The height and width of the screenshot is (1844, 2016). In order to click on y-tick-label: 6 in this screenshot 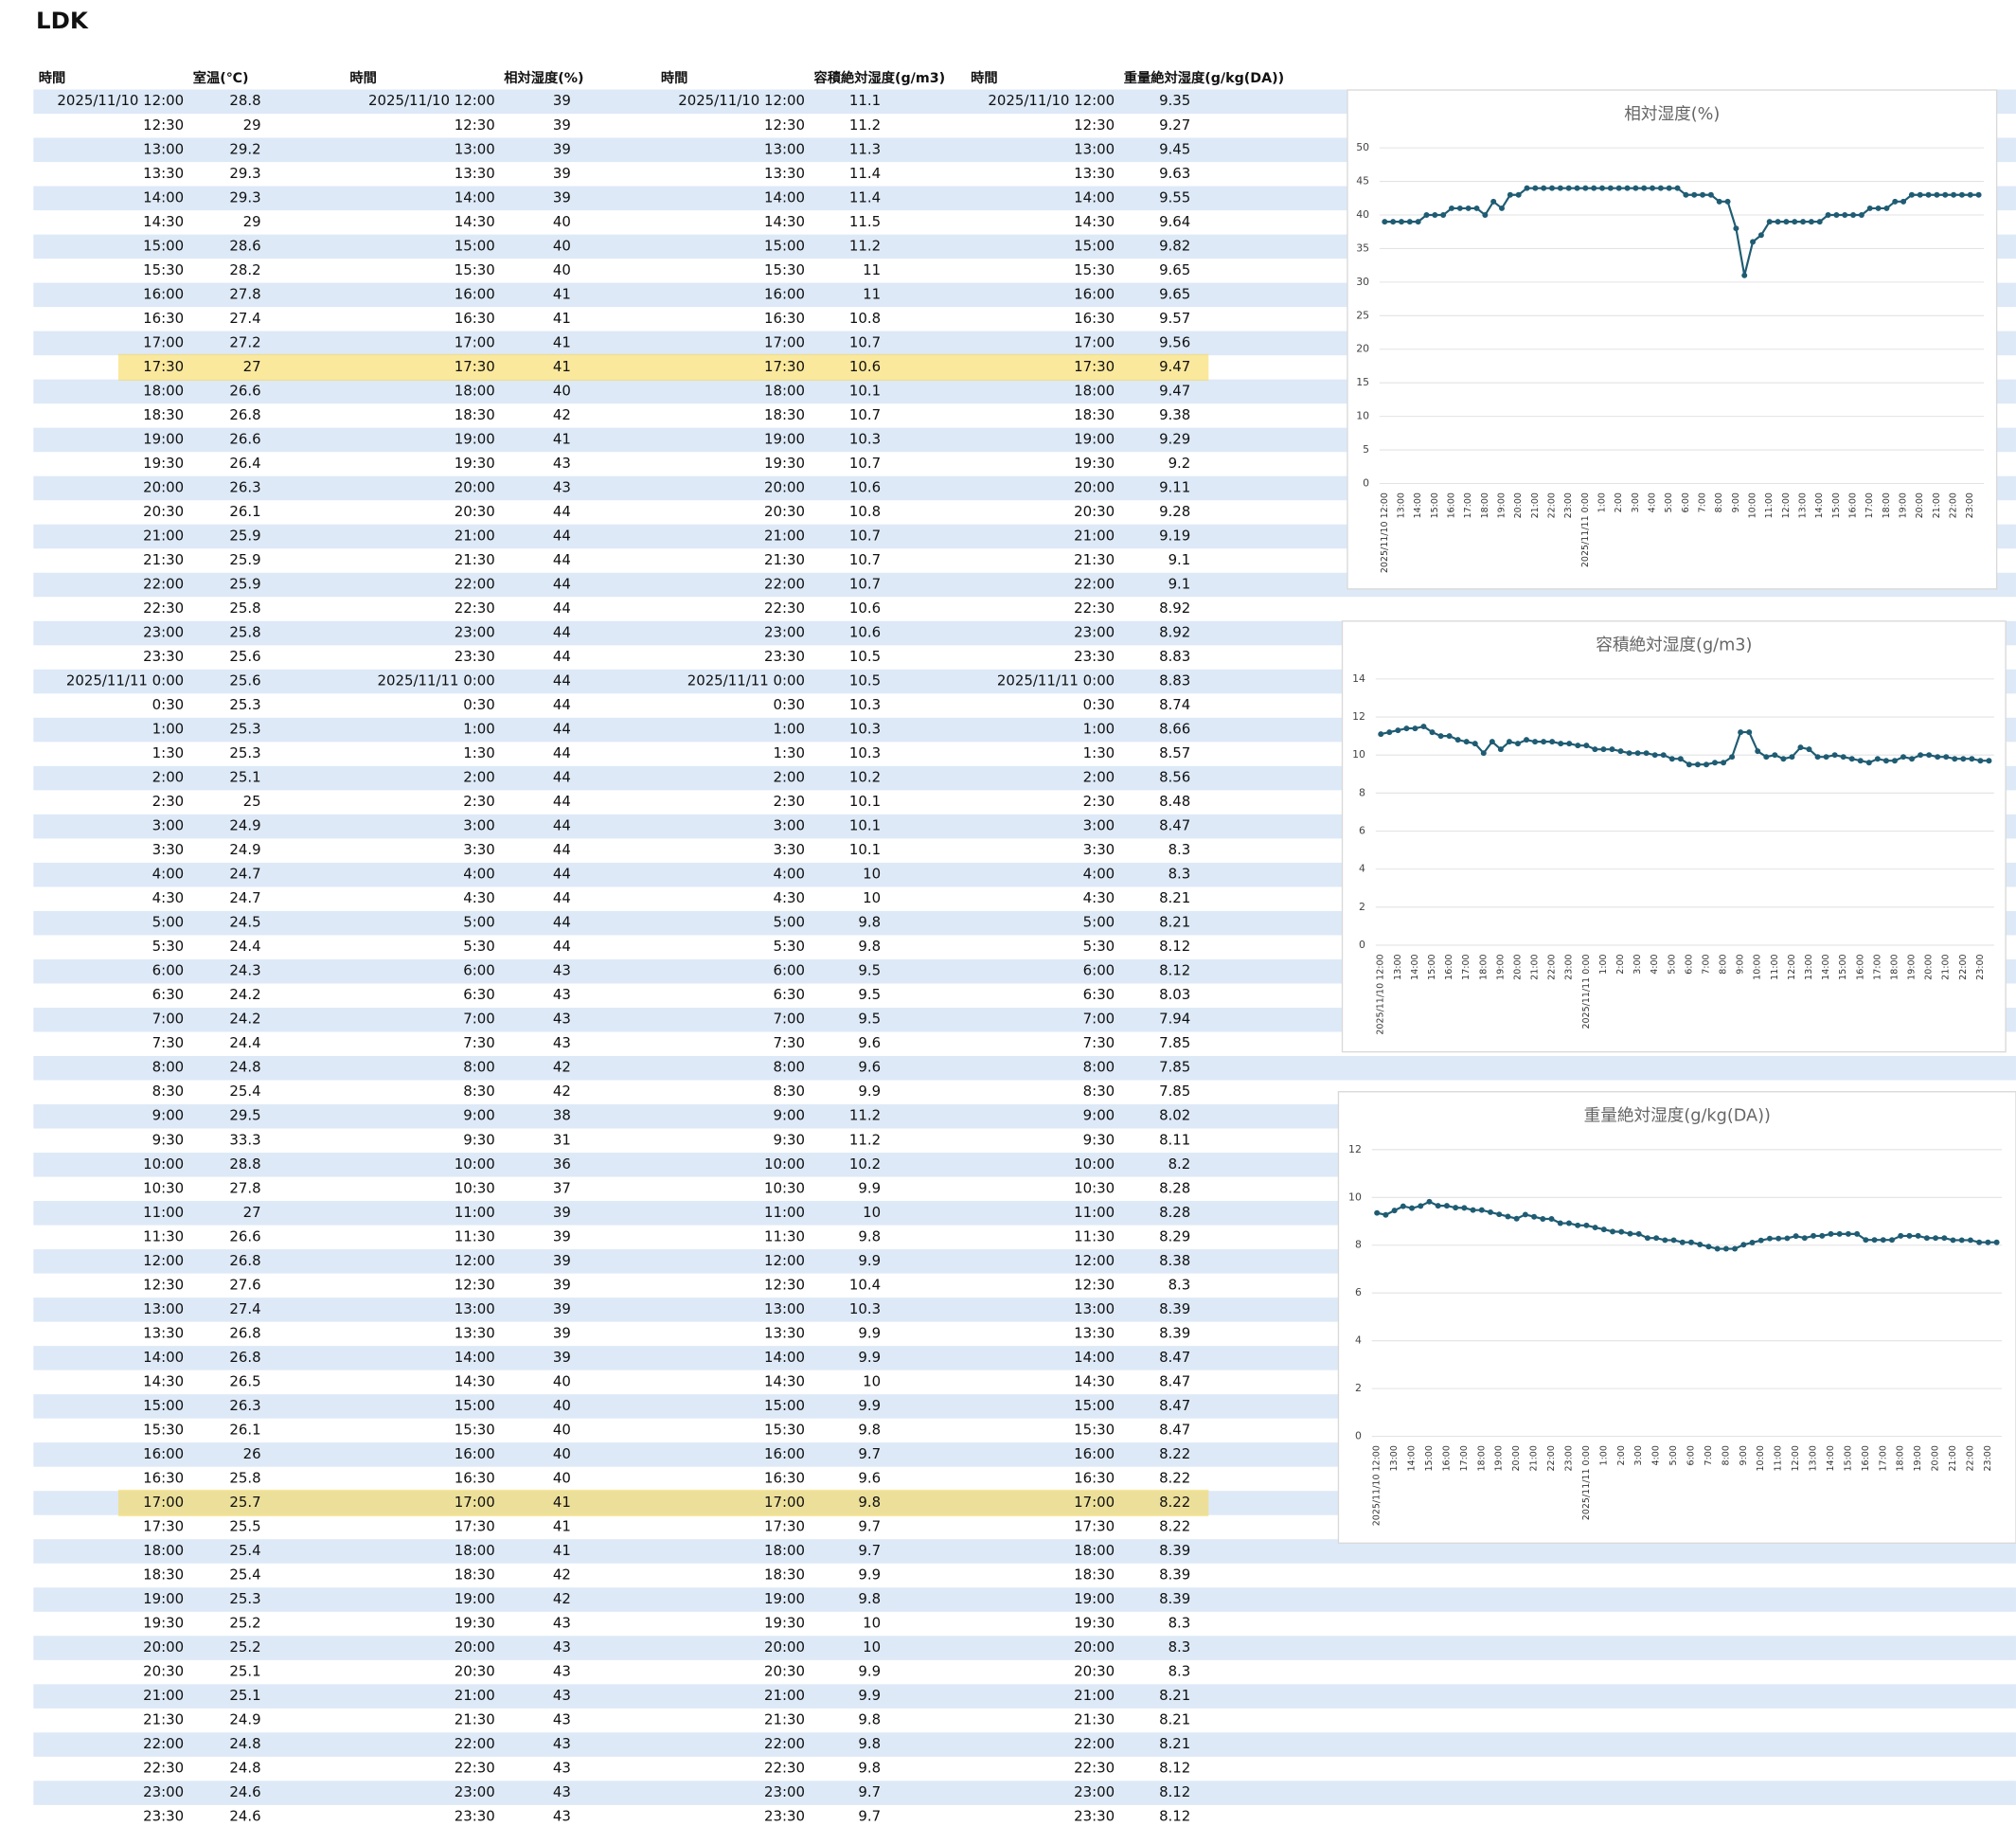, I will do `click(1358, 1292)`.